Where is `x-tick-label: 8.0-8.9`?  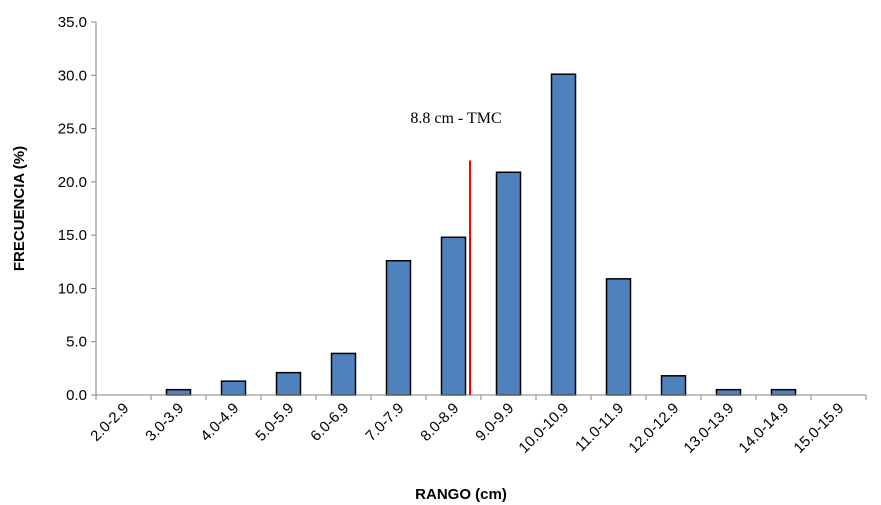 x-tick-label: 8.0-8.9 is located at coordinates (439, 422).